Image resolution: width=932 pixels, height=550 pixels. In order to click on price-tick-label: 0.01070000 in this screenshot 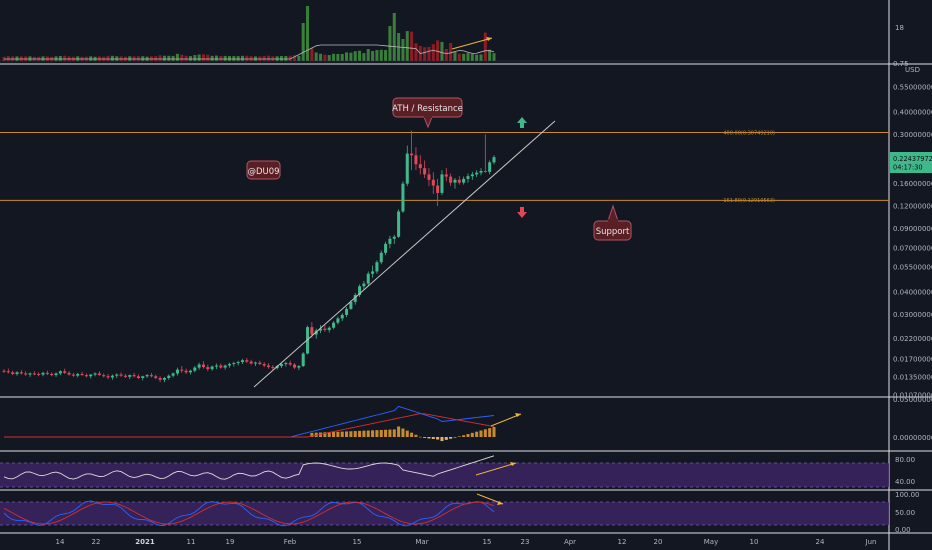, I will do `click(912, 396)`.